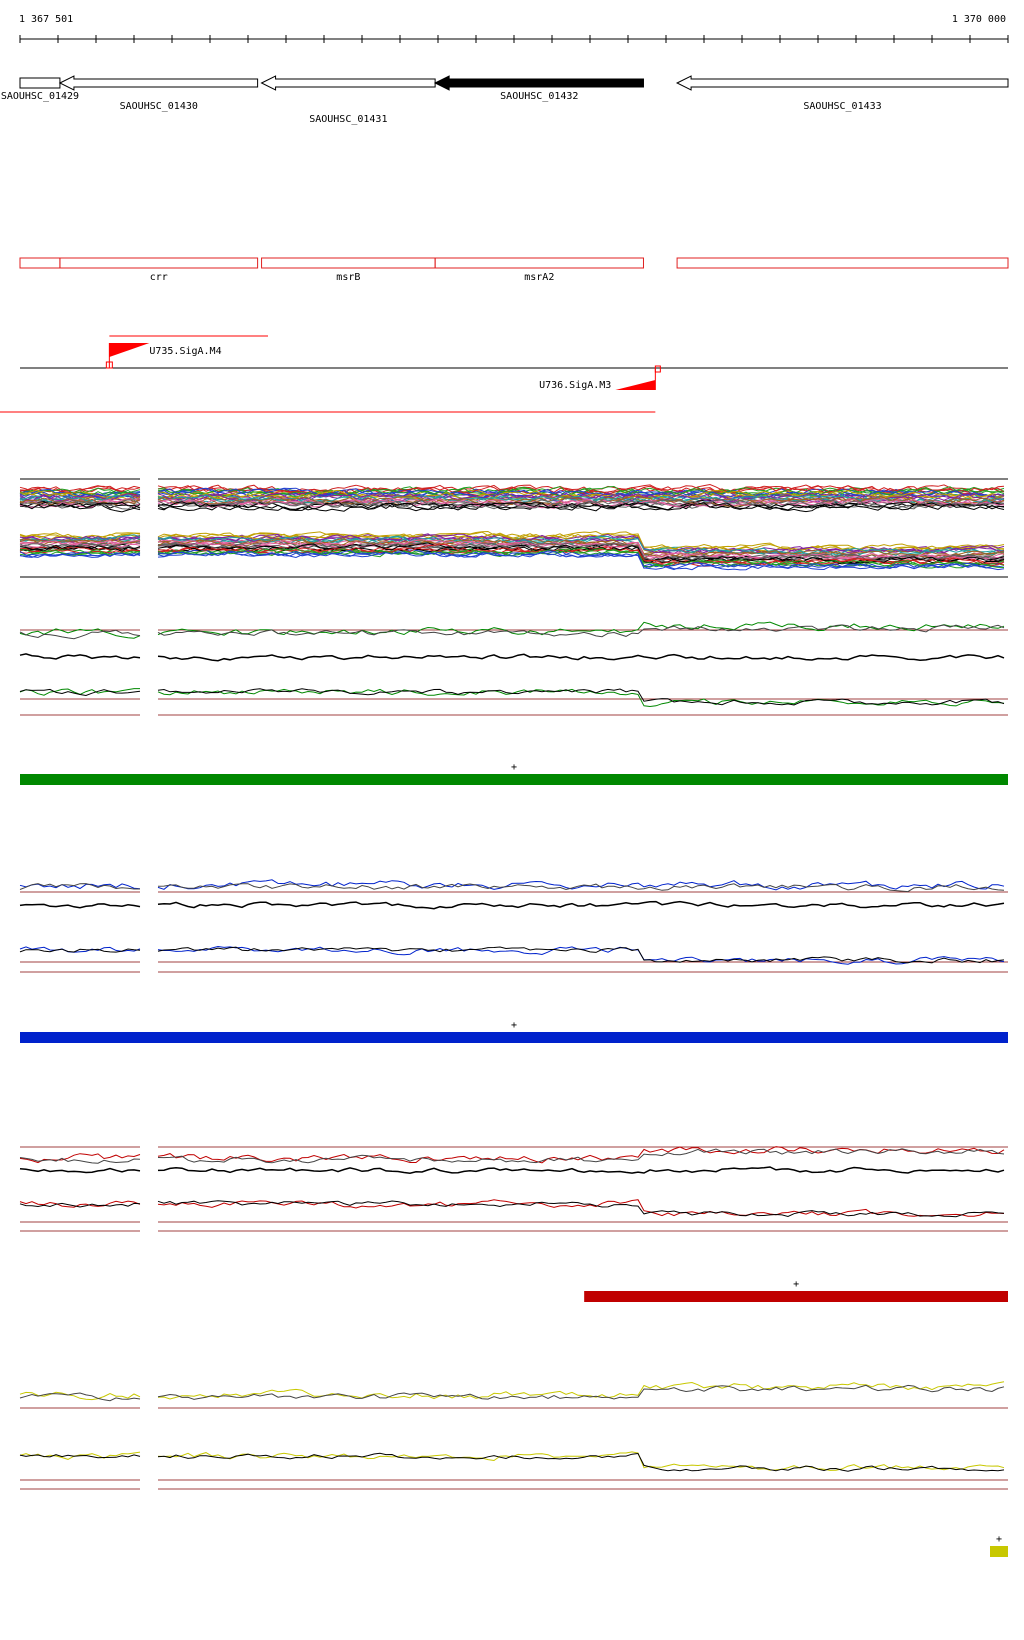 Image resolution: width=1024 pixels, height=1640 pixels. What do you see at coordinates (513, 668) in the screenshot?
I see `expression-track-green` at bounding box center [513, 668].